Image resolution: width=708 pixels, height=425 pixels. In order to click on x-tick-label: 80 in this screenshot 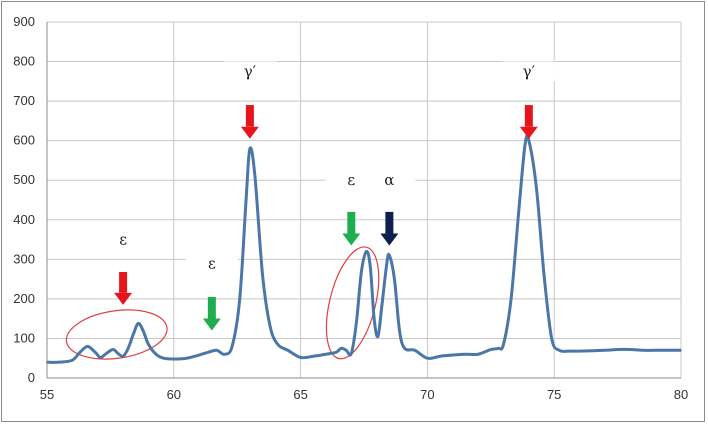, I will do `click(681, 394)`.